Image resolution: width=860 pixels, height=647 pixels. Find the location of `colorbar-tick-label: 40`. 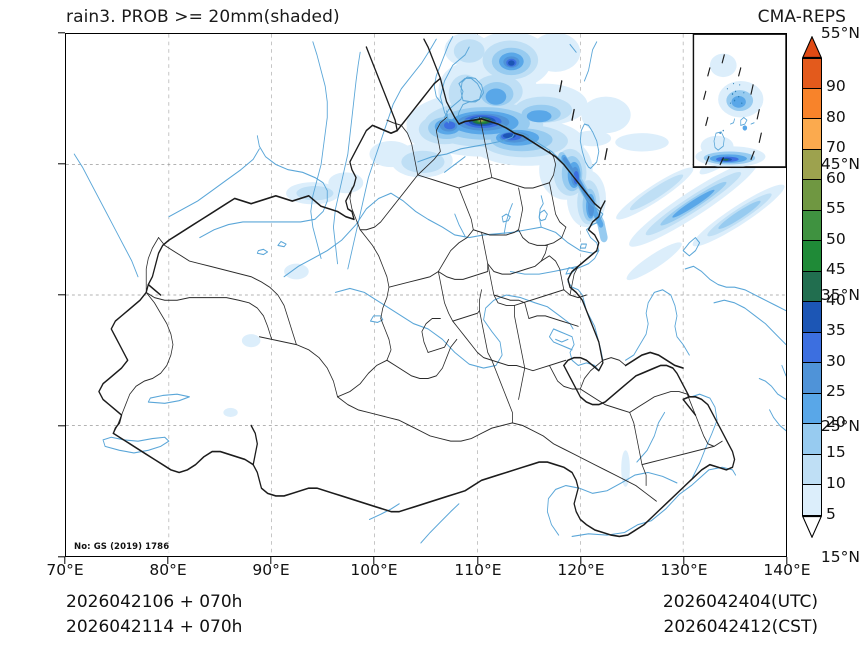

colorbar-tick-label: 40 is located at coordinates (836, 299).